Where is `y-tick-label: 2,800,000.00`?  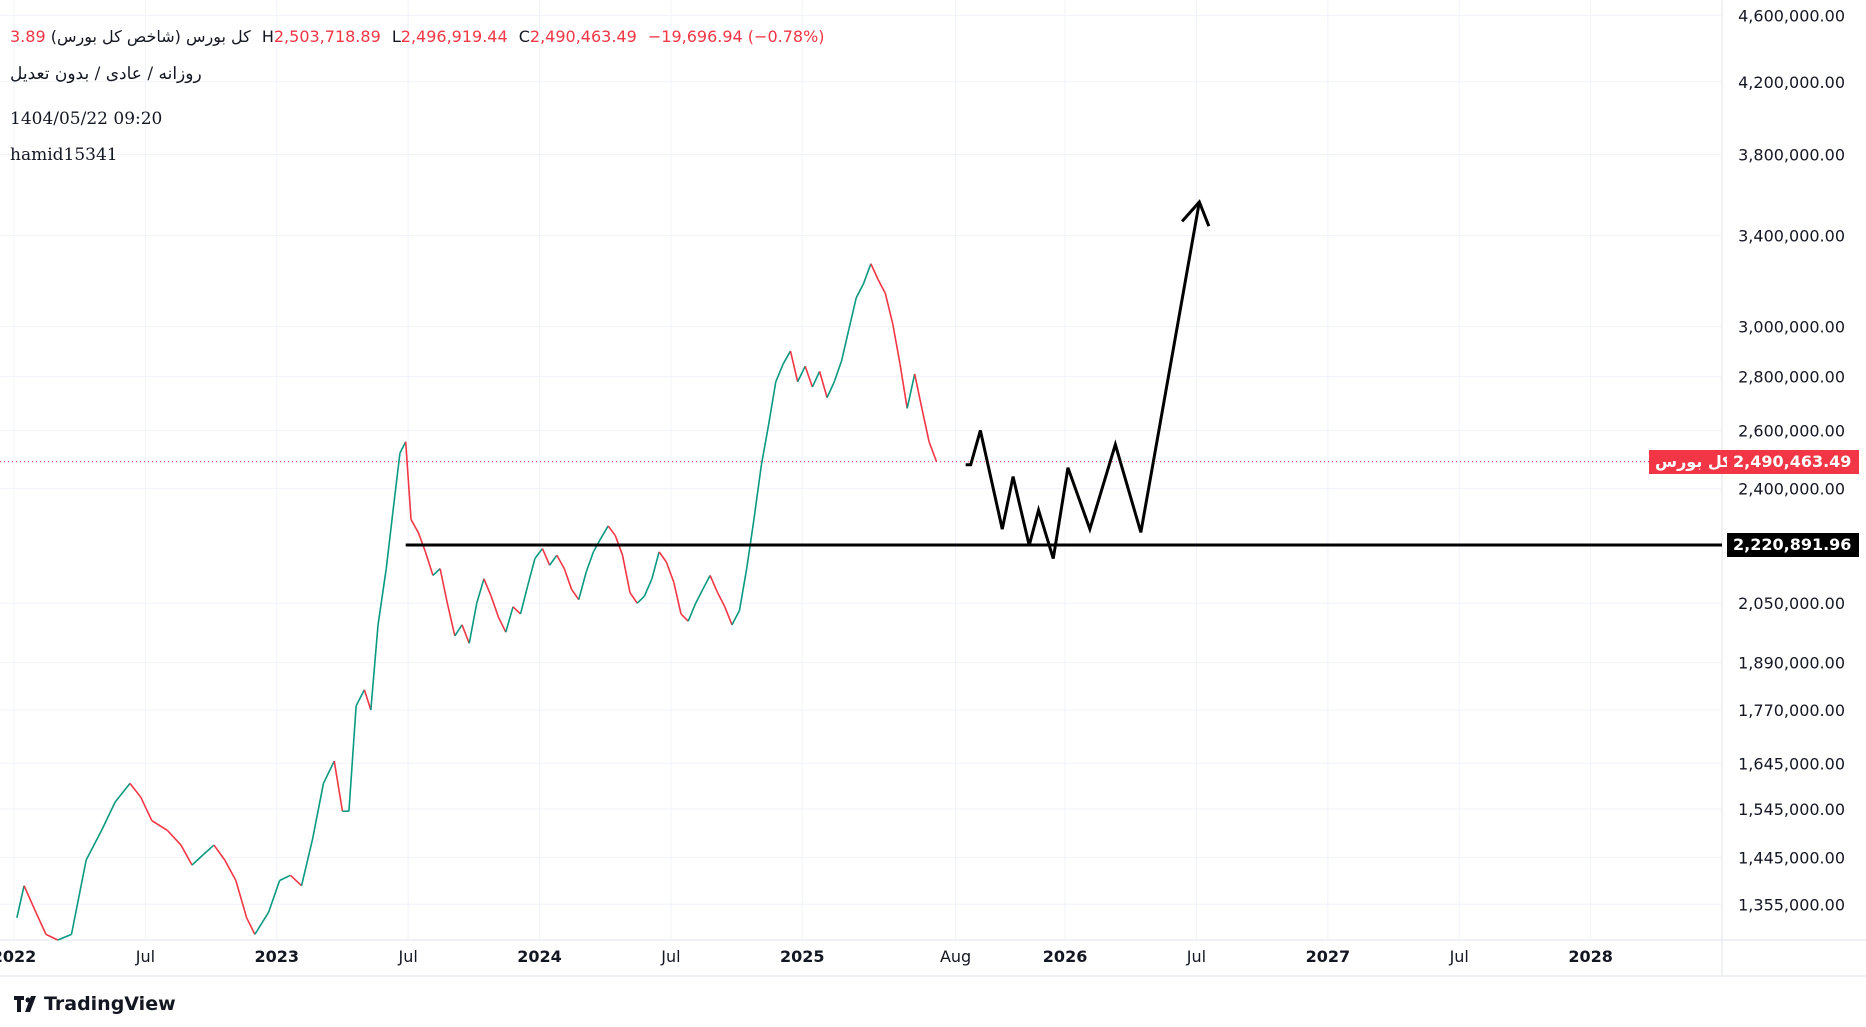 y-tick-label: 2,800,000.00 is located at coordinates (1791, 377).